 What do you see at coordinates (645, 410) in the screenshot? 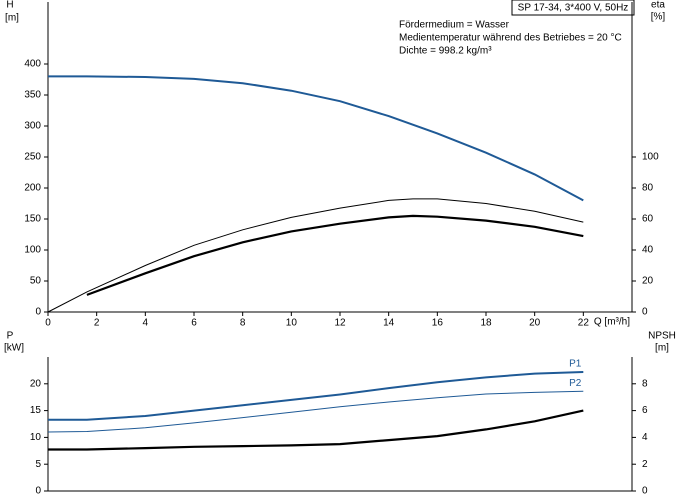
I see `y2-tick-label: 6` at bounding box center [645, 410].